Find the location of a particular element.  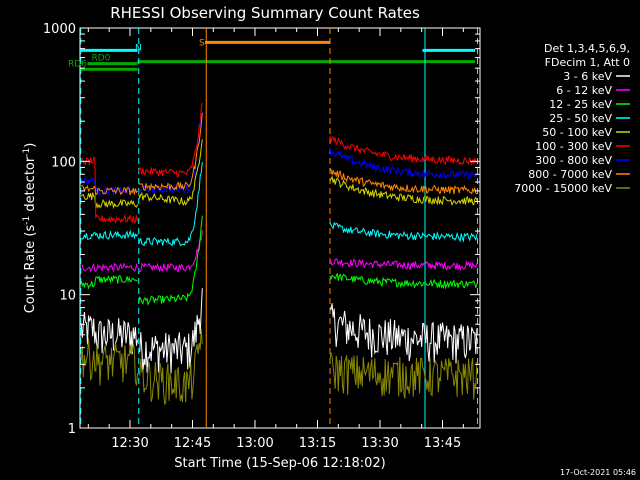

y-tick-label: 1 is located at coordinates (72, 429).